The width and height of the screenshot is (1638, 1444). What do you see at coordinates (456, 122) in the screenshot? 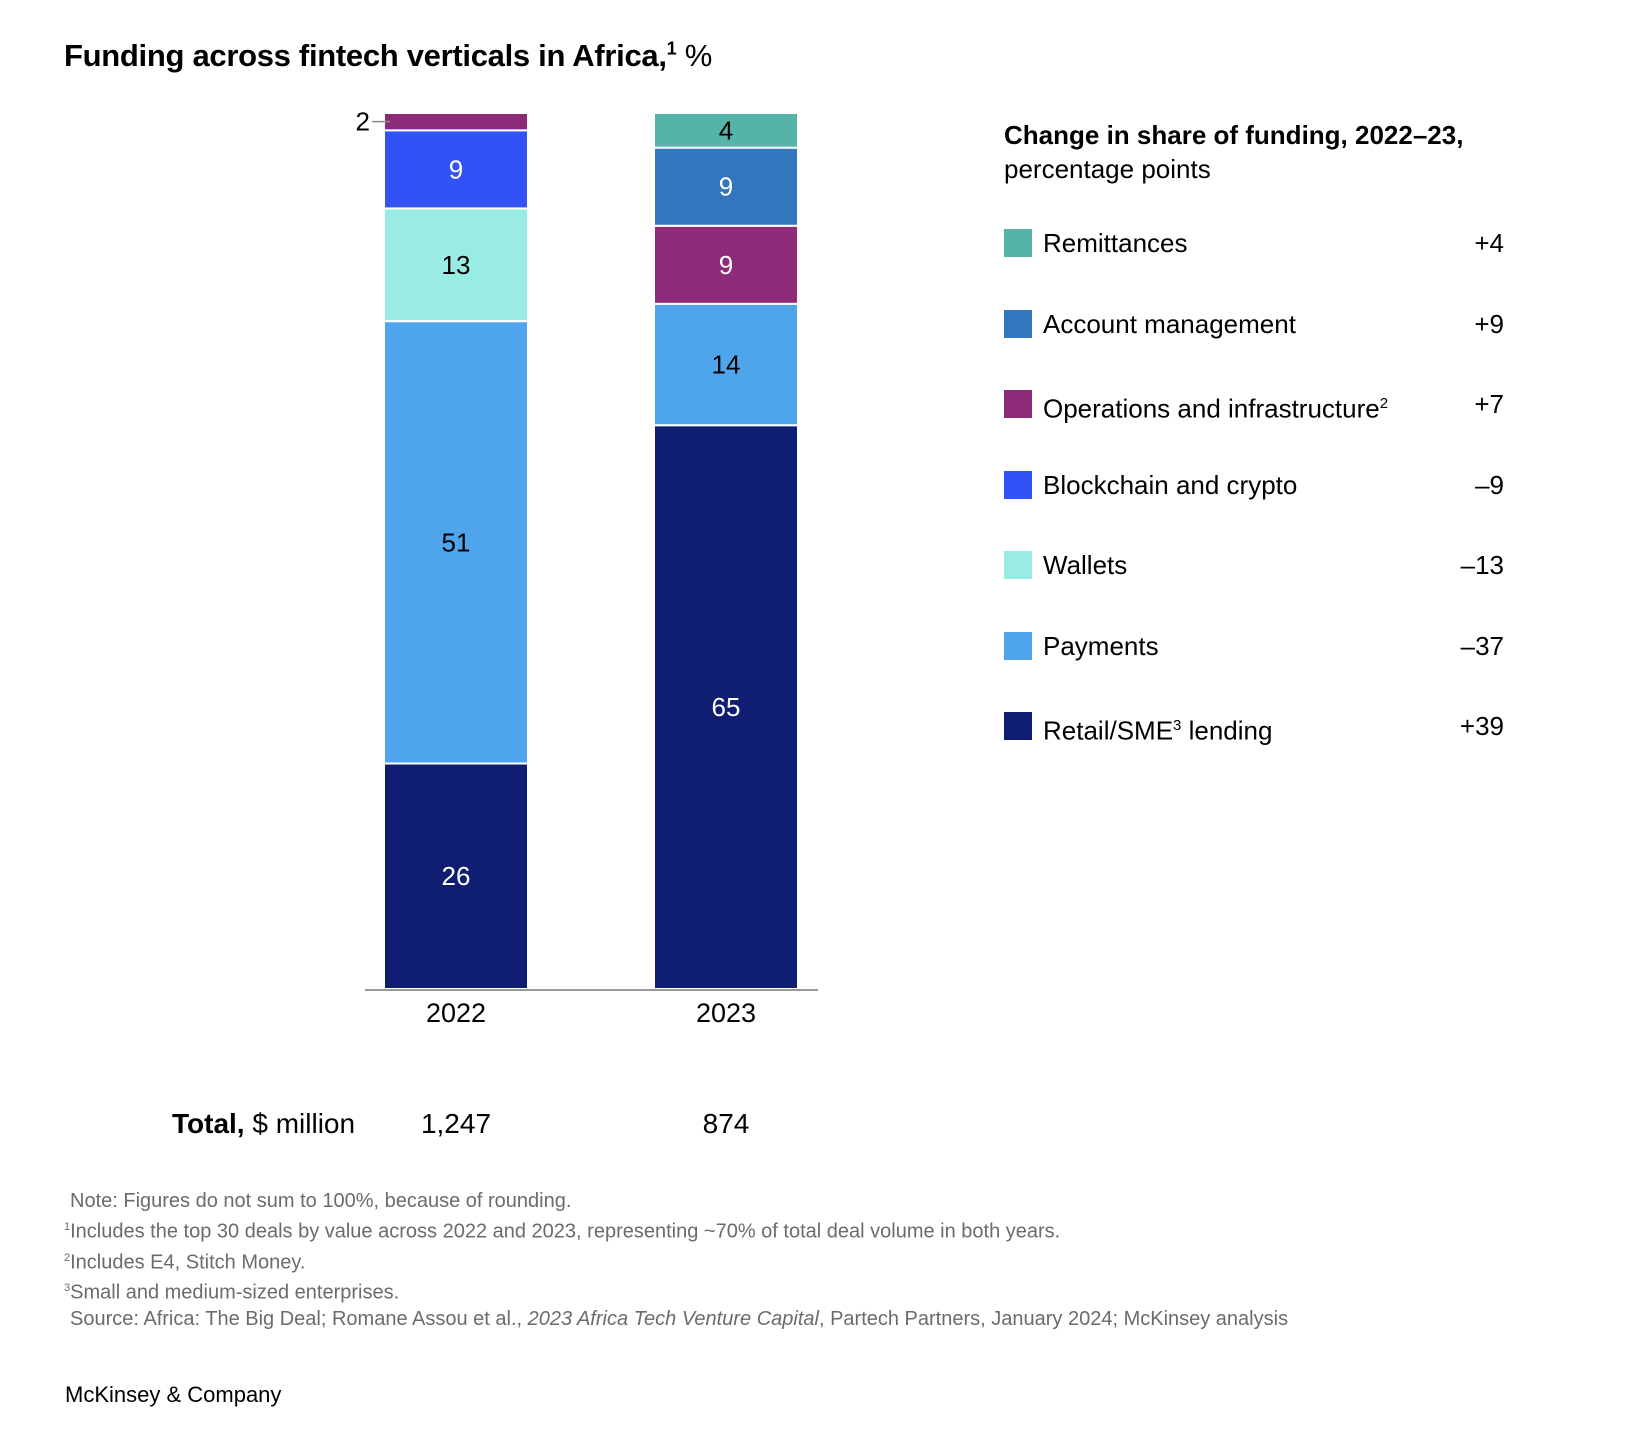
I see `bar-segment-2022-operations-and-infrastructure` at bounding box center [456, 122].